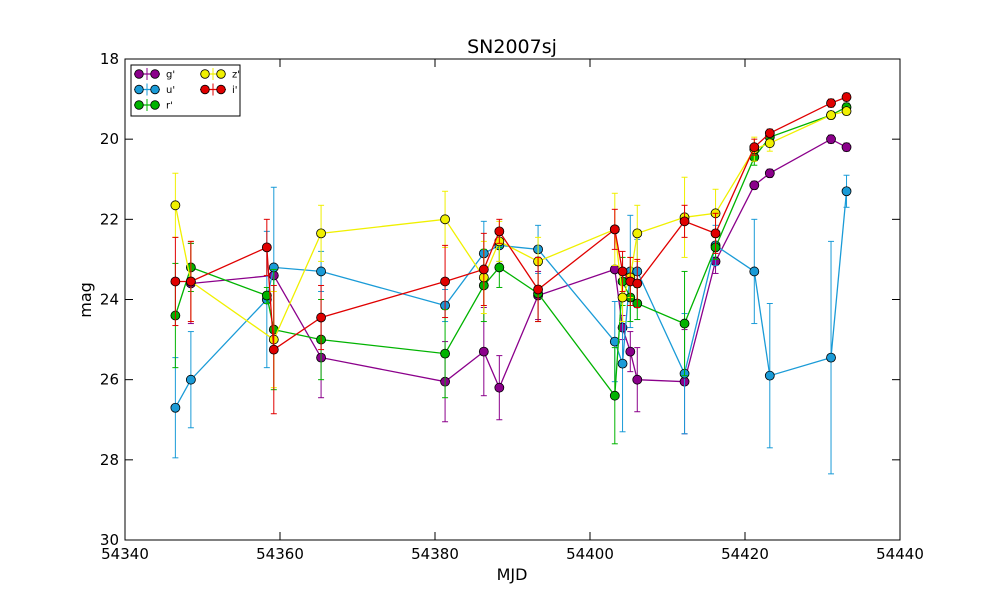 The image size is (1000, 600). I want to click on x-tick-label: 54420, so click(745, 554).